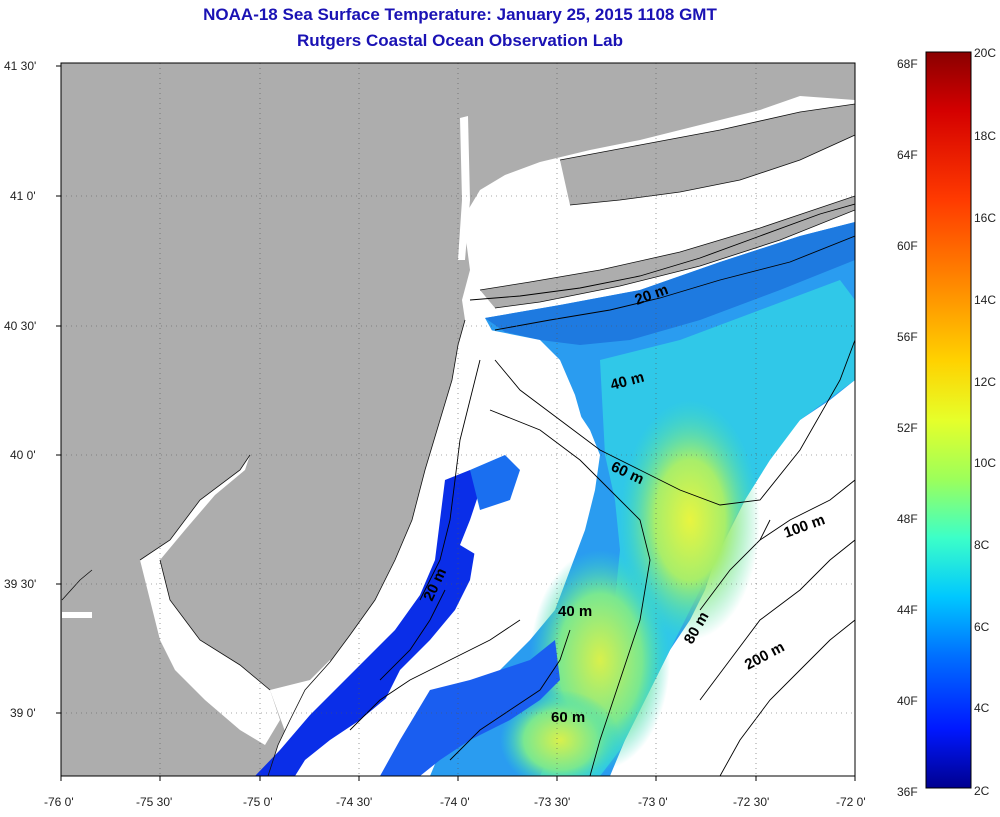 The image size is (1000, 817). Describe the element at coordinates (552, 802) in the screenshot. I see `lon-label: -73 30'` at that location.